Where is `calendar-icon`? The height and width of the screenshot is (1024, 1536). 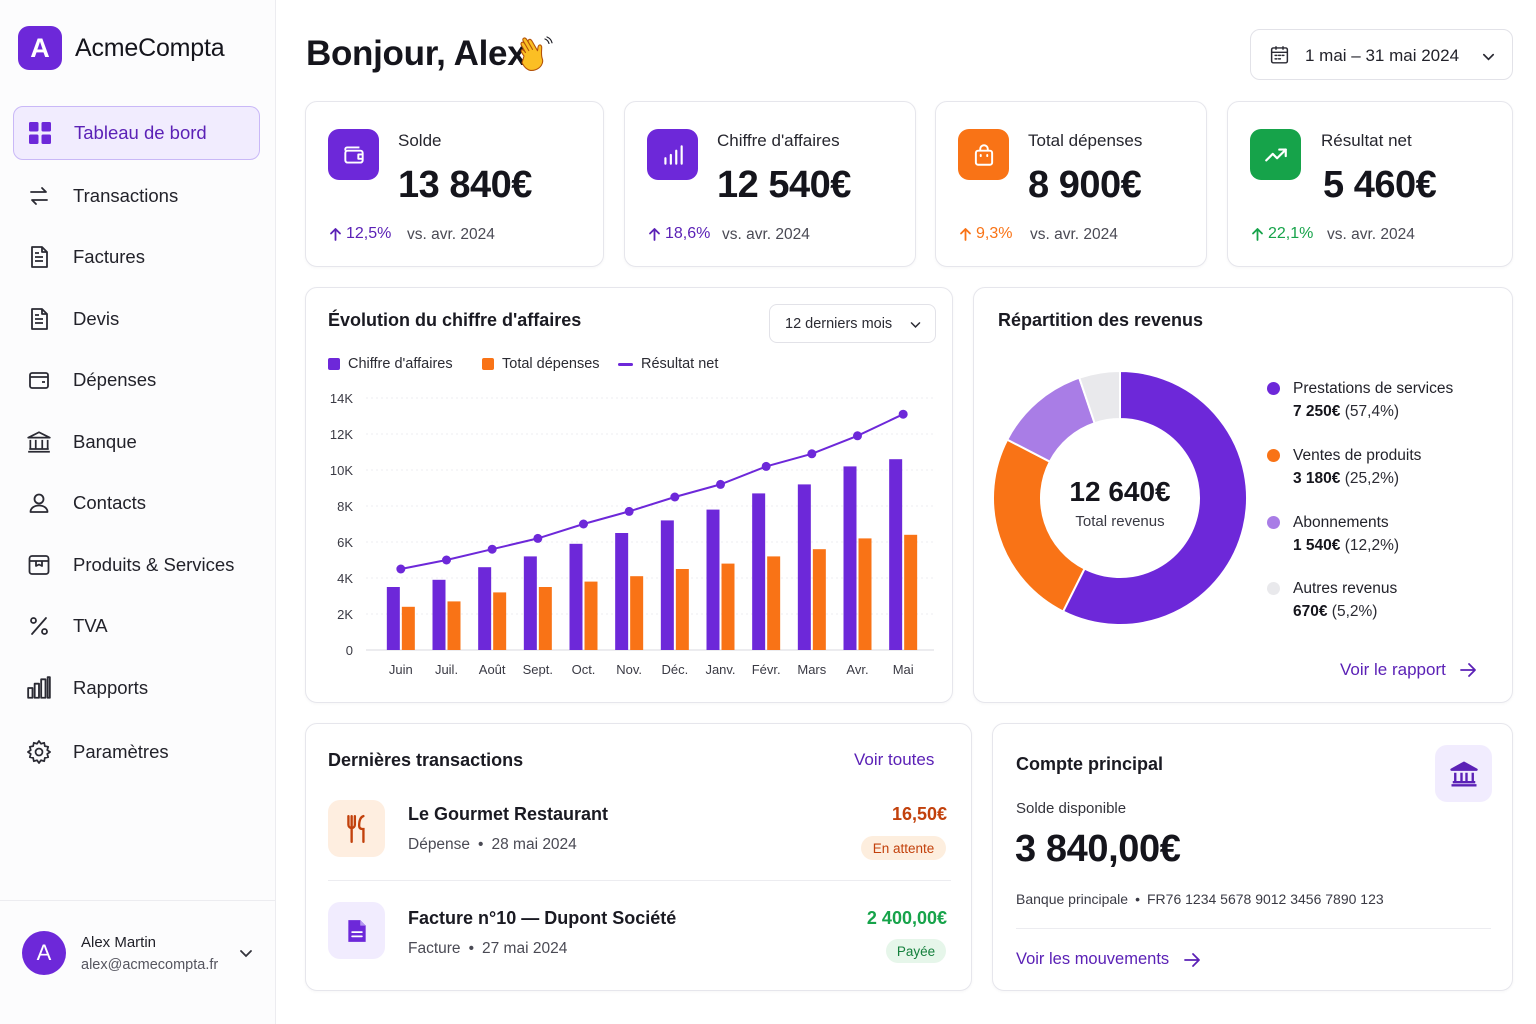
calendar-icon is located at coordinates (1279, 57).